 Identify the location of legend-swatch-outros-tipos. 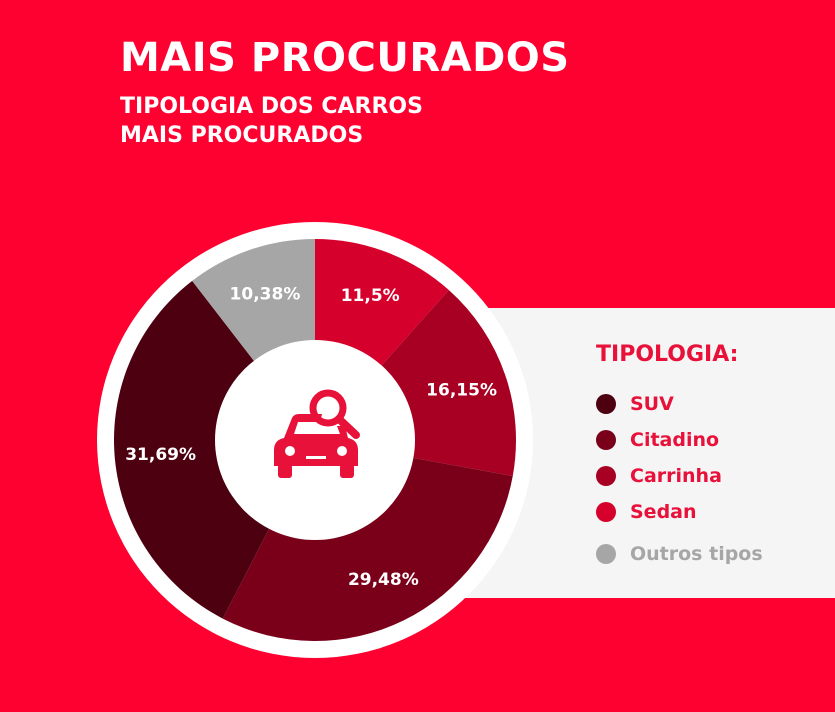
(606, 554).